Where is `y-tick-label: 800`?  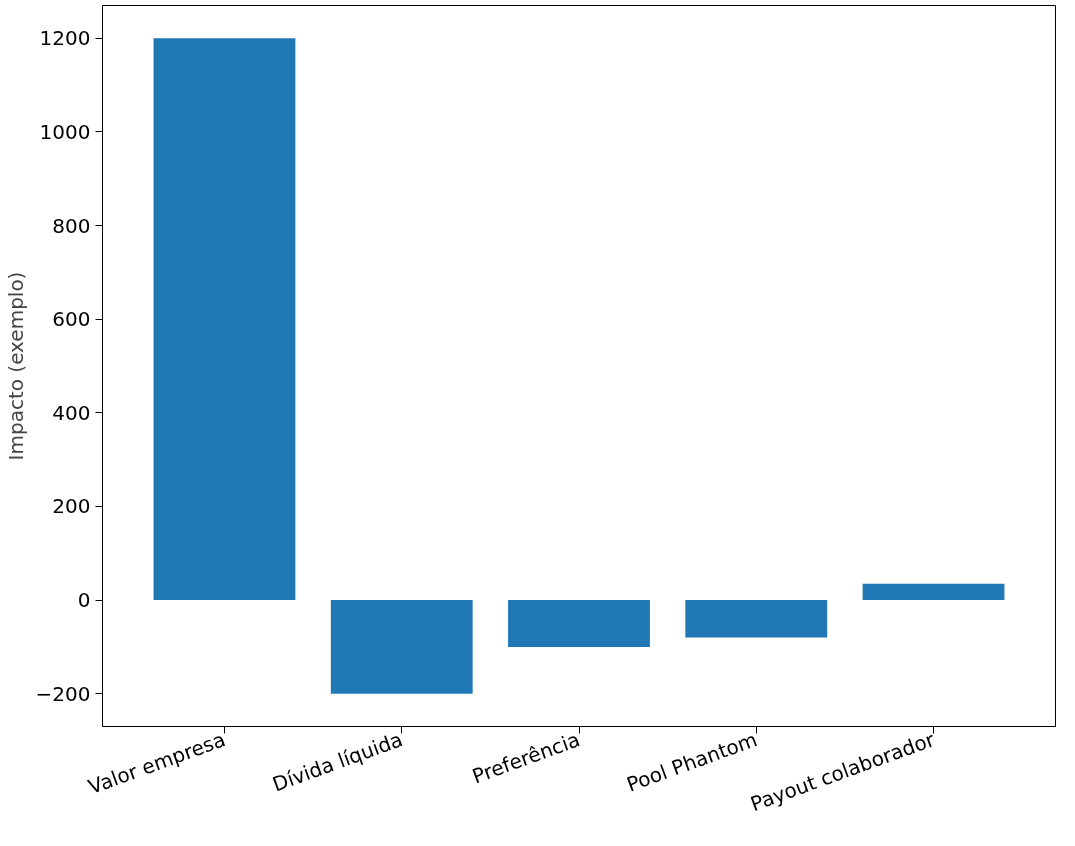
y-tick-label: 800 is located at coordinates (71, 225).